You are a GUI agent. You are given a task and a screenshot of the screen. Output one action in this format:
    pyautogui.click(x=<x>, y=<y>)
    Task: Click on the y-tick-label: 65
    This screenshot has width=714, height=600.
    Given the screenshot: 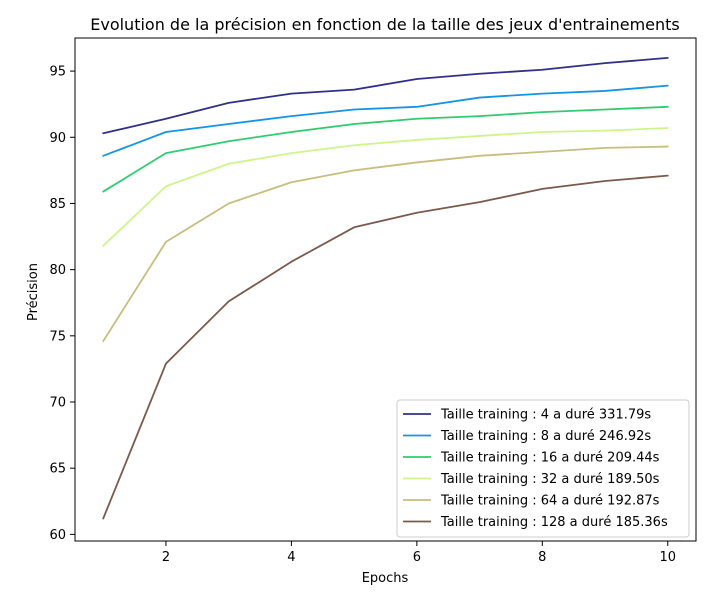 What is the action you would take?
    pyautogui.click(x=57, y=469)
    